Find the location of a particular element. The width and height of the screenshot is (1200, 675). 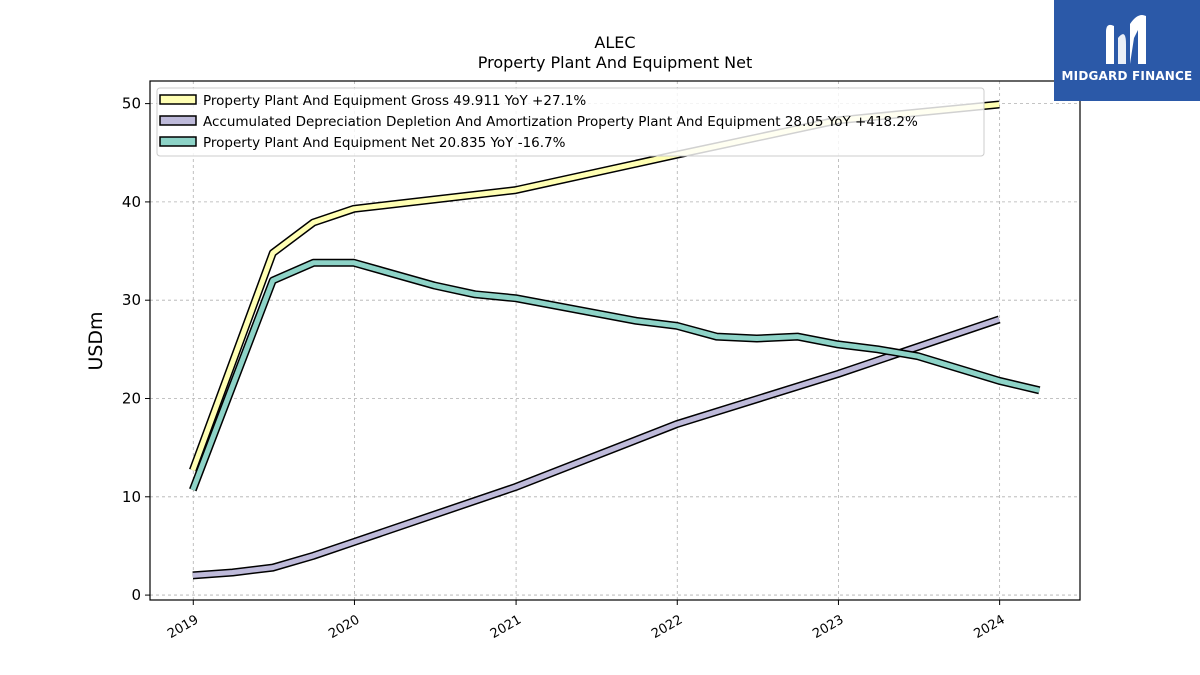

midgard-finance-logo: MIDGARD FINANCE is located at coordinates (1127, 50).